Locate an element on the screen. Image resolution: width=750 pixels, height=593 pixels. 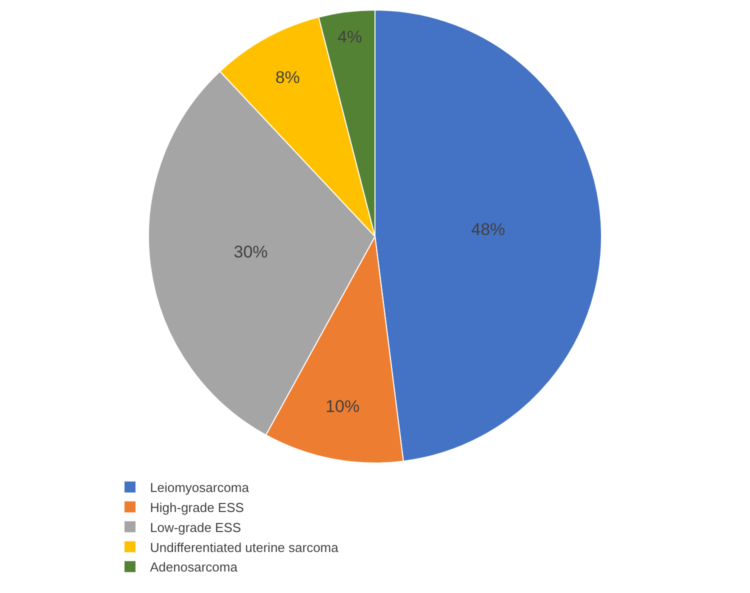
legend-label: High-grade ESS is located at coordinates (197, 507).